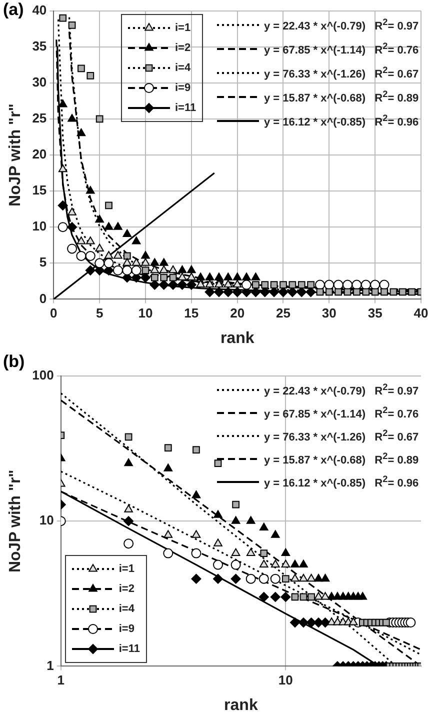 This screenshot has height=719, width=433. What do you see at coordinates (39, 82) in the screenshot?
I see `y-tick-label: 30` at bounding box center [39, 82].